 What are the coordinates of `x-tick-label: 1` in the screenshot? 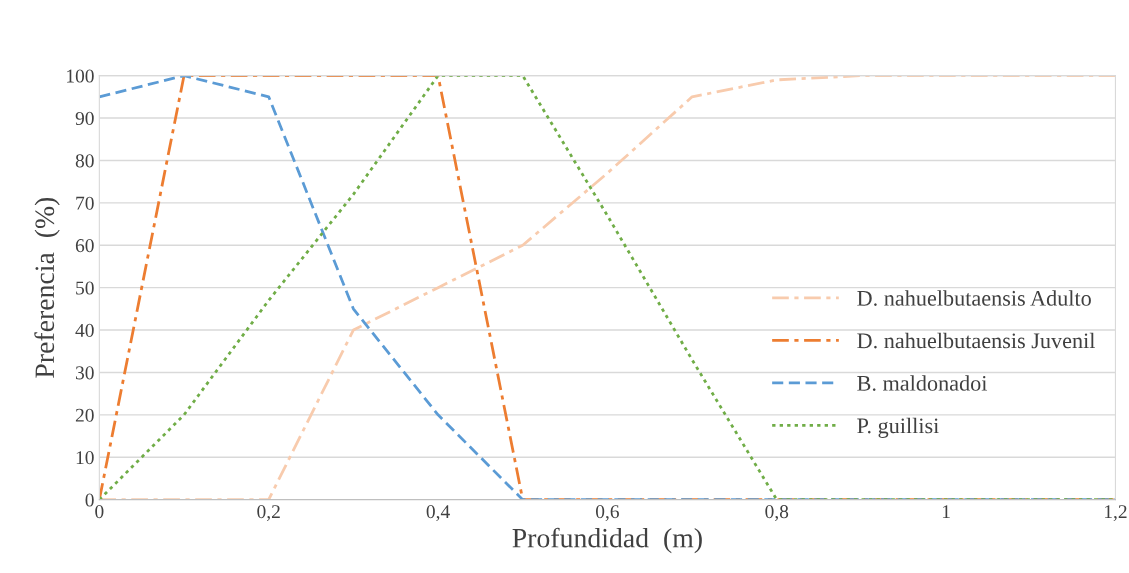 It's located at (946, 512).